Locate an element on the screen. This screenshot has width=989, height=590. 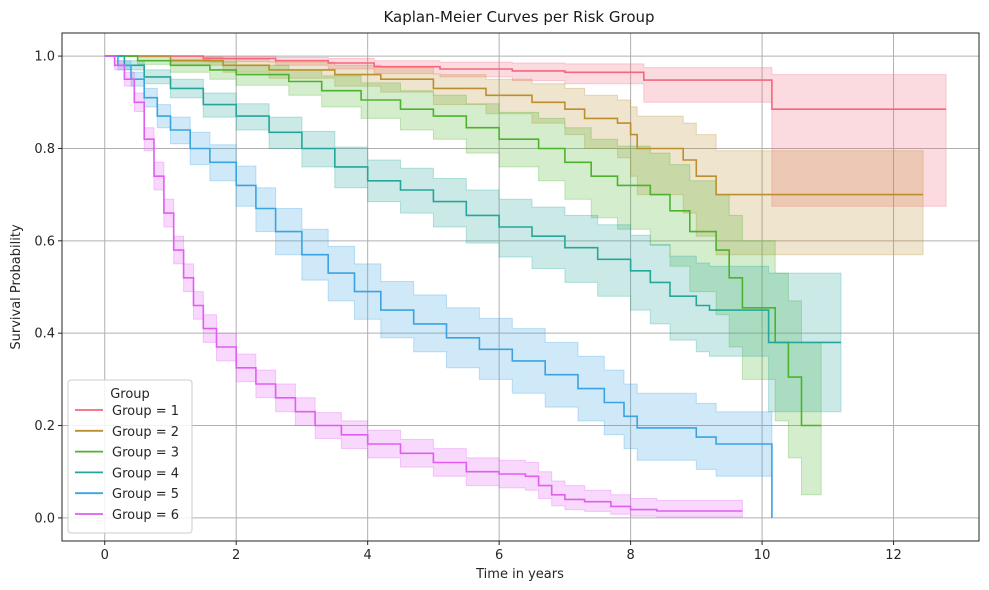
legend-label-group-3: Group = 3 is located at coordinates (145, 453).